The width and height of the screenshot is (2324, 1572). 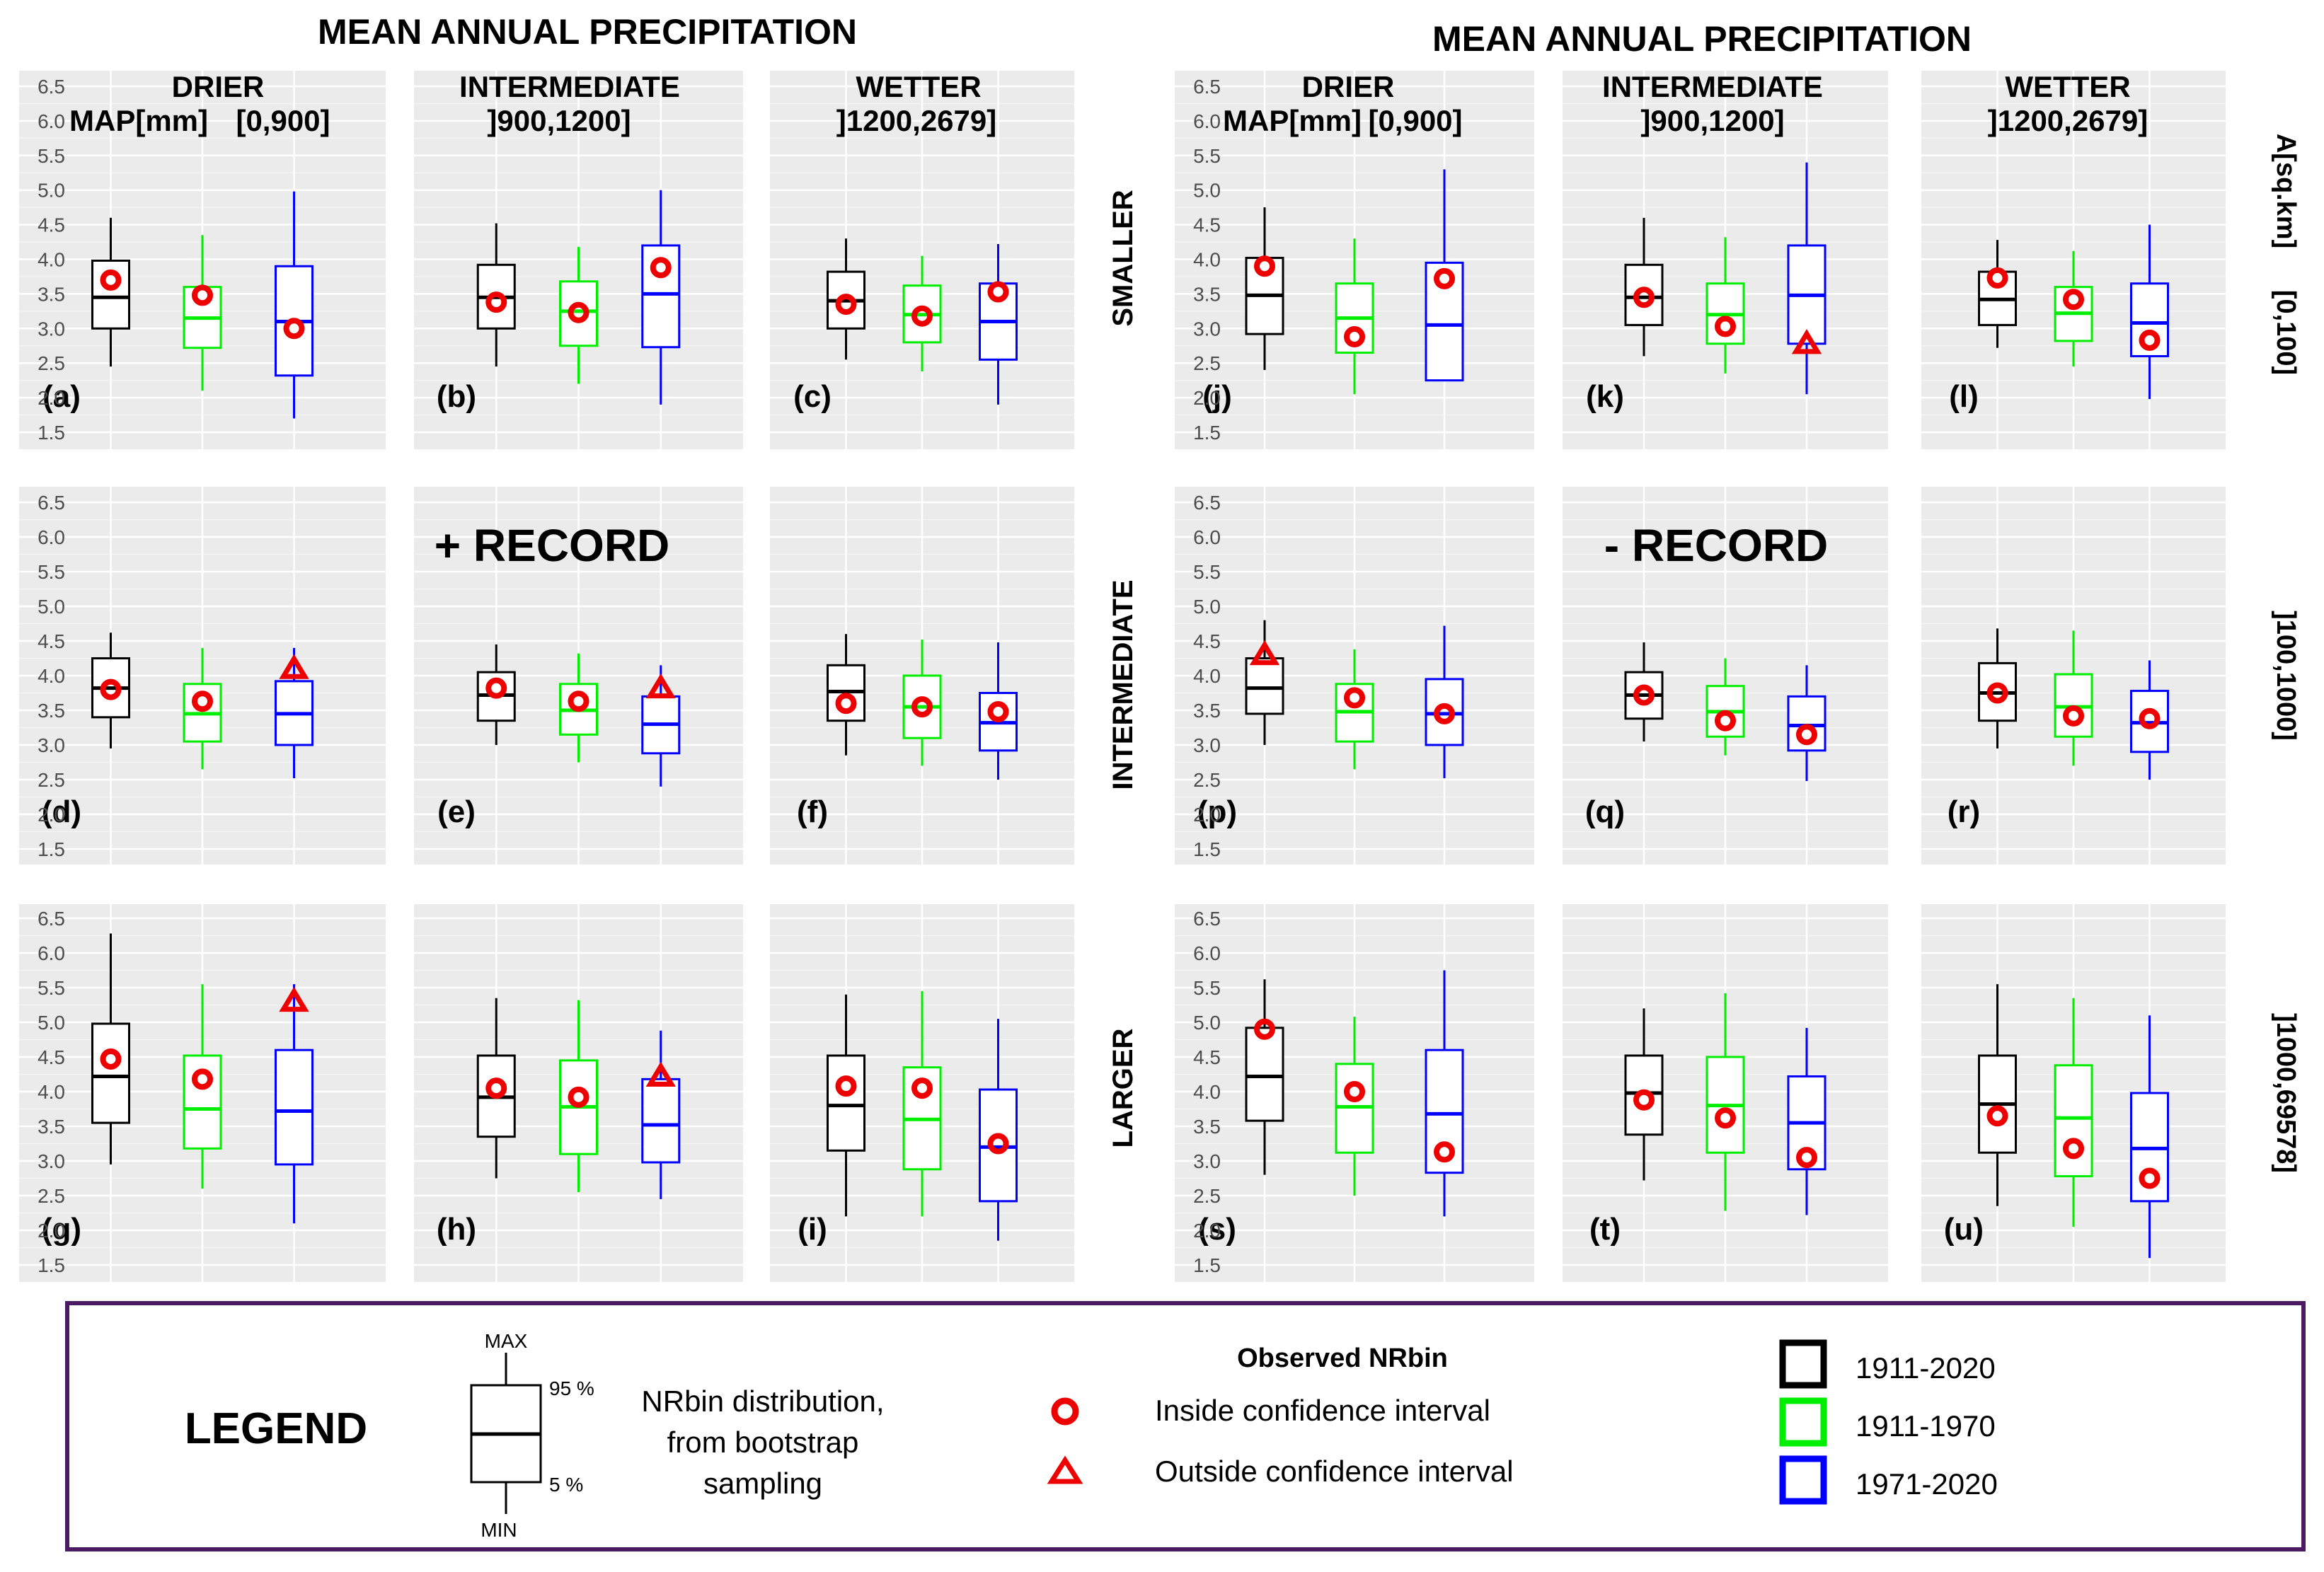 I want to click on panel-d: (d) 1.5 2.0 2.5 3.0 3.5 4.0 4.5 5.0 5.5 6.0 6.5, so click(x=202, y=676).